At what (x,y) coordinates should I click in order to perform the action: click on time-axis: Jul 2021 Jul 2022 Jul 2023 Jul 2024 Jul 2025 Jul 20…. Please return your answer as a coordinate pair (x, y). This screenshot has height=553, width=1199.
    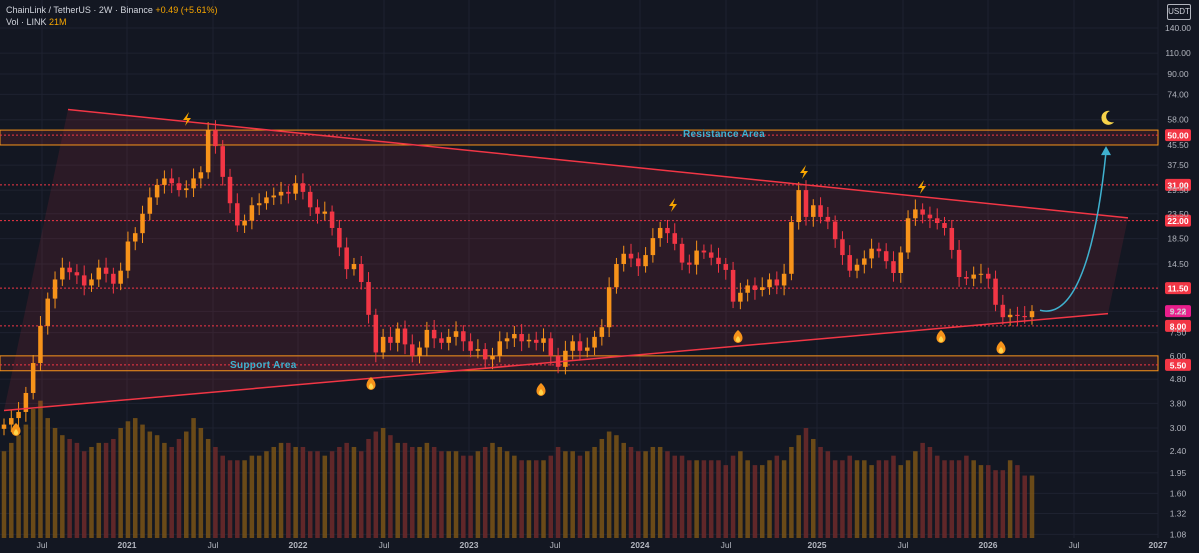
    Looking at the image, I should click on (602, 545).